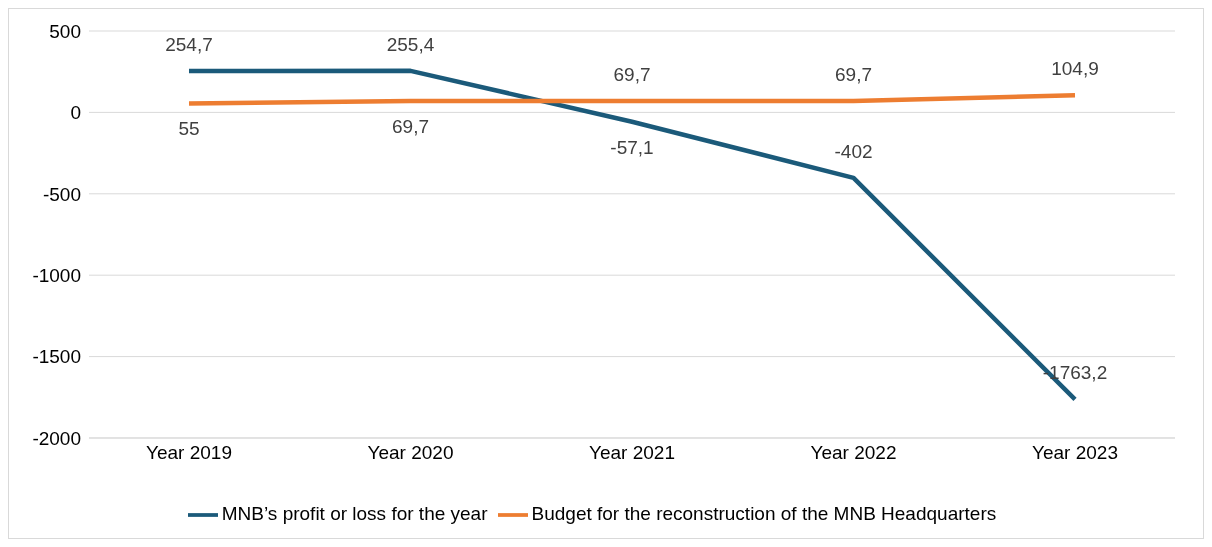 Image resolution: width=1212 pixels, height=547 pixels. Describe the element at coordinates (632, 147) in the screenshot. I see `data-label: -57,1` at that location.